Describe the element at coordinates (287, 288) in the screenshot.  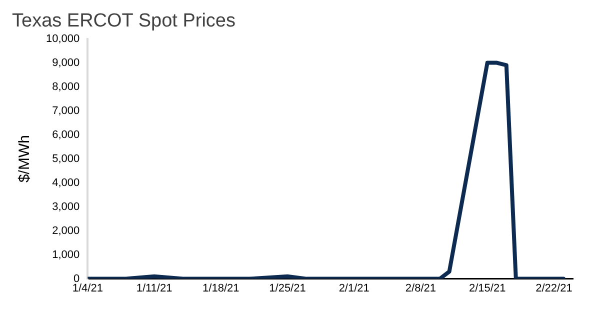
I see `x-tick-label: 1/25/21` at that location.